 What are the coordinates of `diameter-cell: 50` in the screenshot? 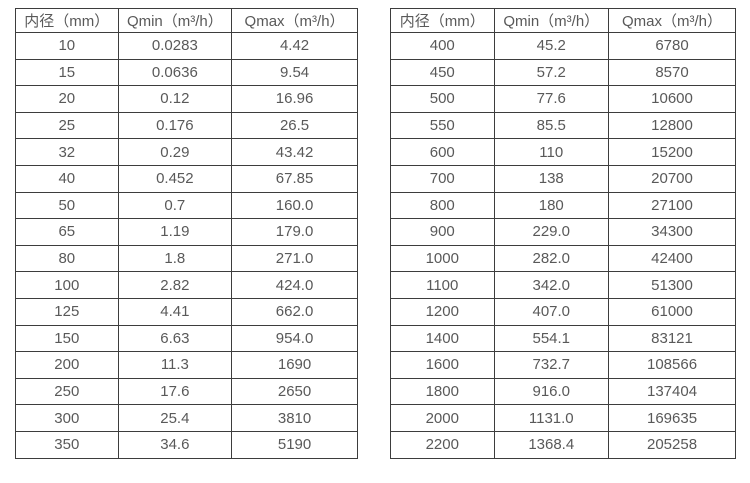 It's located at (67, 205).